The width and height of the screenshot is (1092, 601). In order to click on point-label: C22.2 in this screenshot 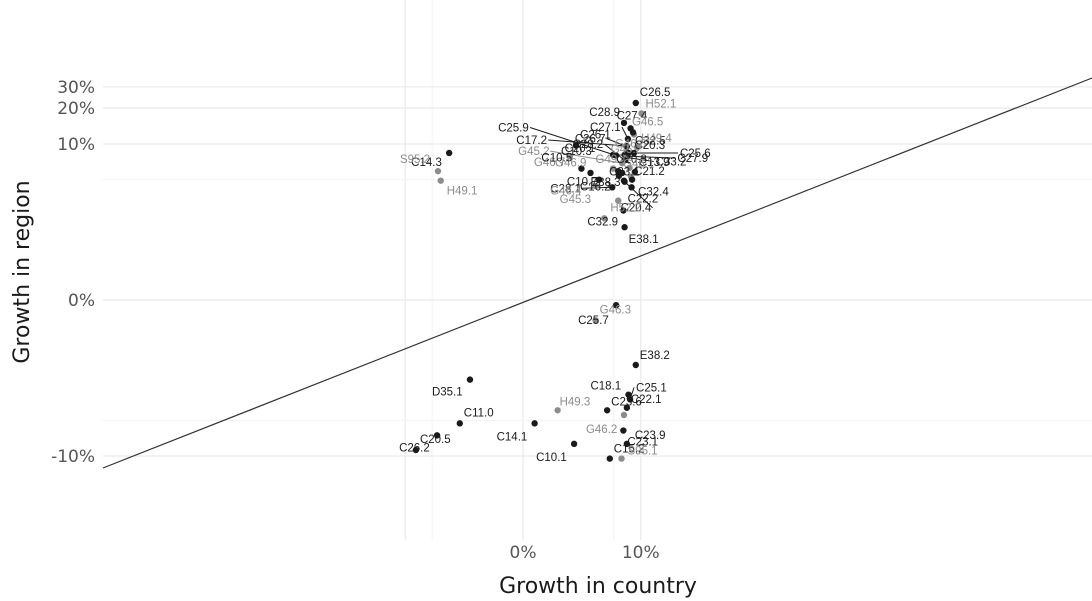, I will do `click(643, 199)`.